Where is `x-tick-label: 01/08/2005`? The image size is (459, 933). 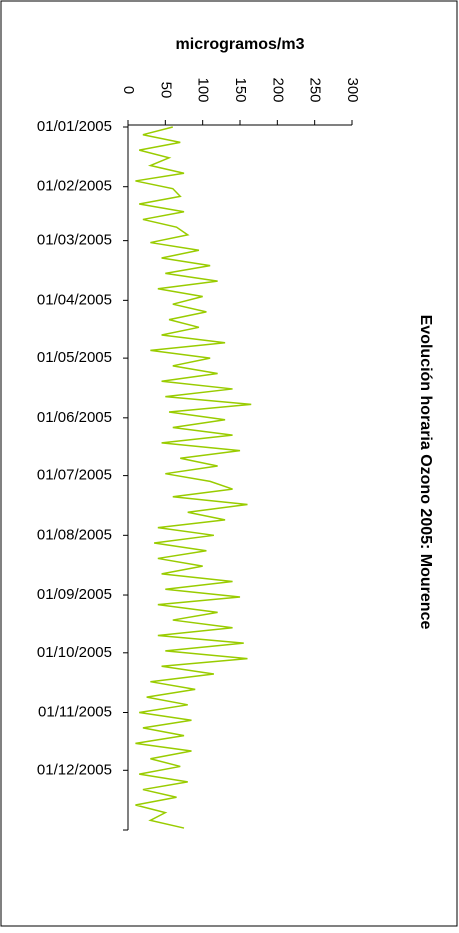
x-tick-label: 01/08/2005 is located at coordinates (74, 534).